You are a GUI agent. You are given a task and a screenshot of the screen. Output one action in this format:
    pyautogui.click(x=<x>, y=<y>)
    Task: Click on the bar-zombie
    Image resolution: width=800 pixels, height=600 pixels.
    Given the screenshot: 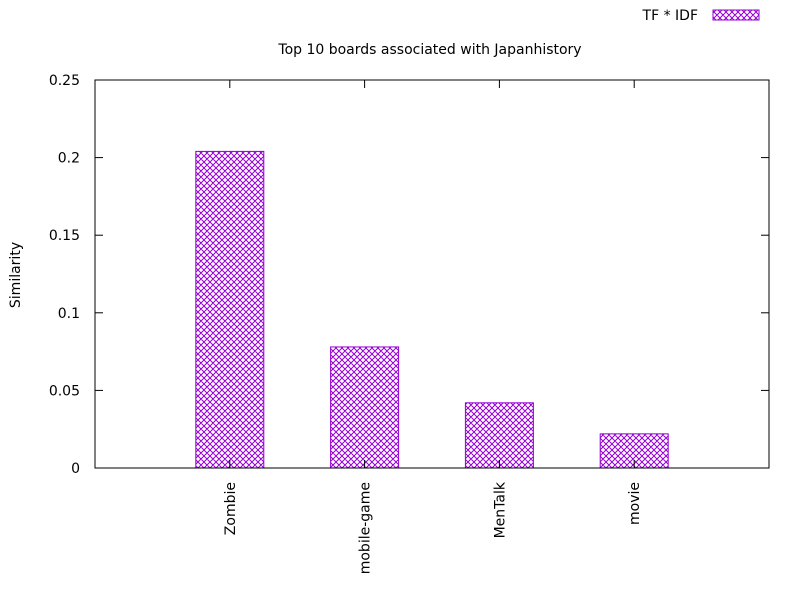 What is the action you would take?
    pyautogui.click(x=230, y=309)
    